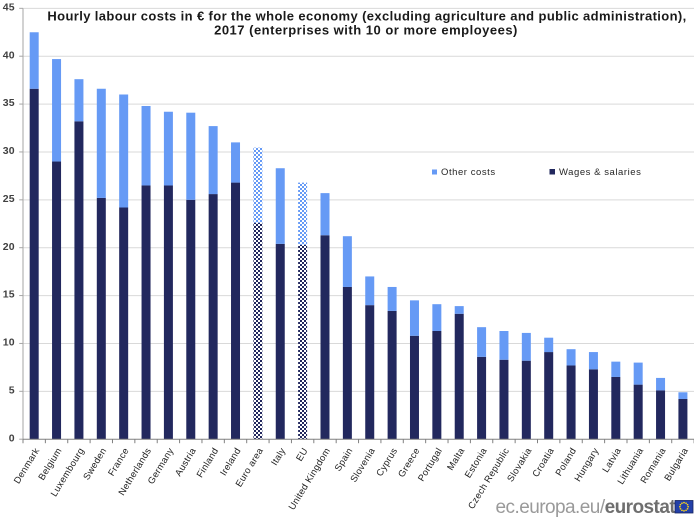 This screenshot has height=523, width=694. I want to click on svg-text: 35, so click(9, 103).